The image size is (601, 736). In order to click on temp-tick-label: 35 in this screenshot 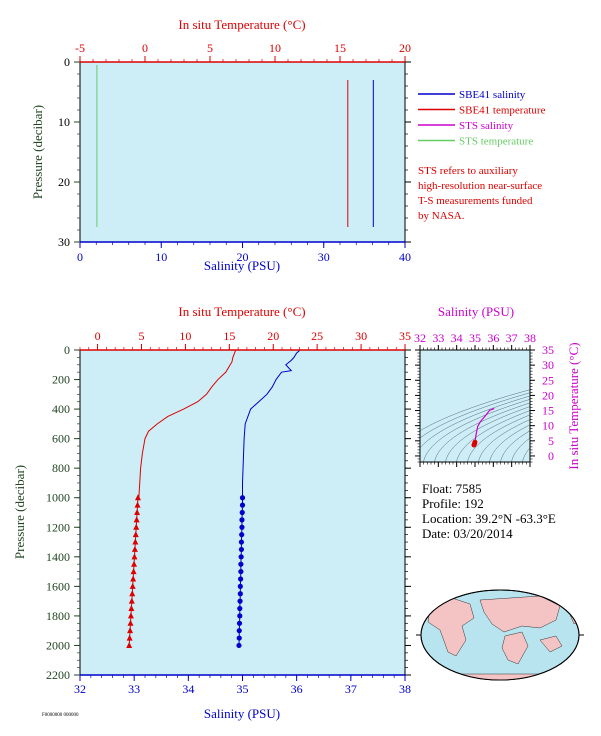, I will do `click(405, 336)`.